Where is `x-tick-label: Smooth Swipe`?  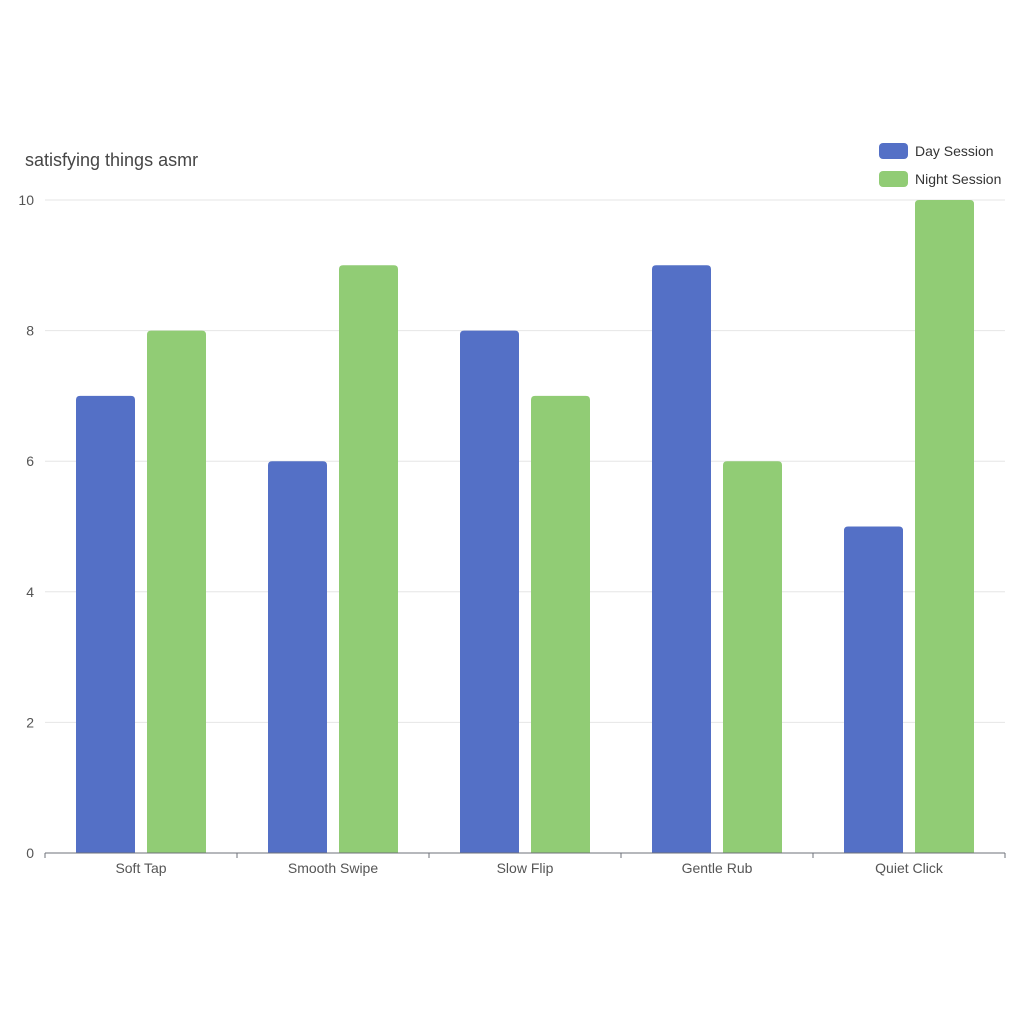
x-tick-label: Smooth Swipe is located at coordinates (333, 868).